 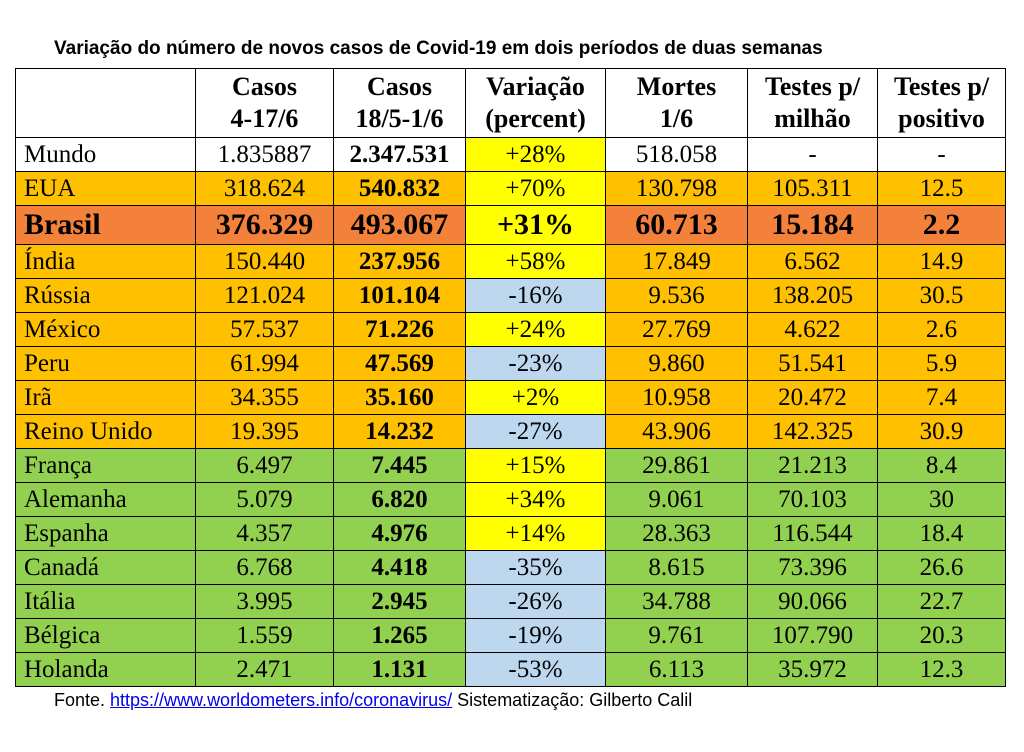 I want to click on cell-tm: 15.184, so click(x=812, y=225).